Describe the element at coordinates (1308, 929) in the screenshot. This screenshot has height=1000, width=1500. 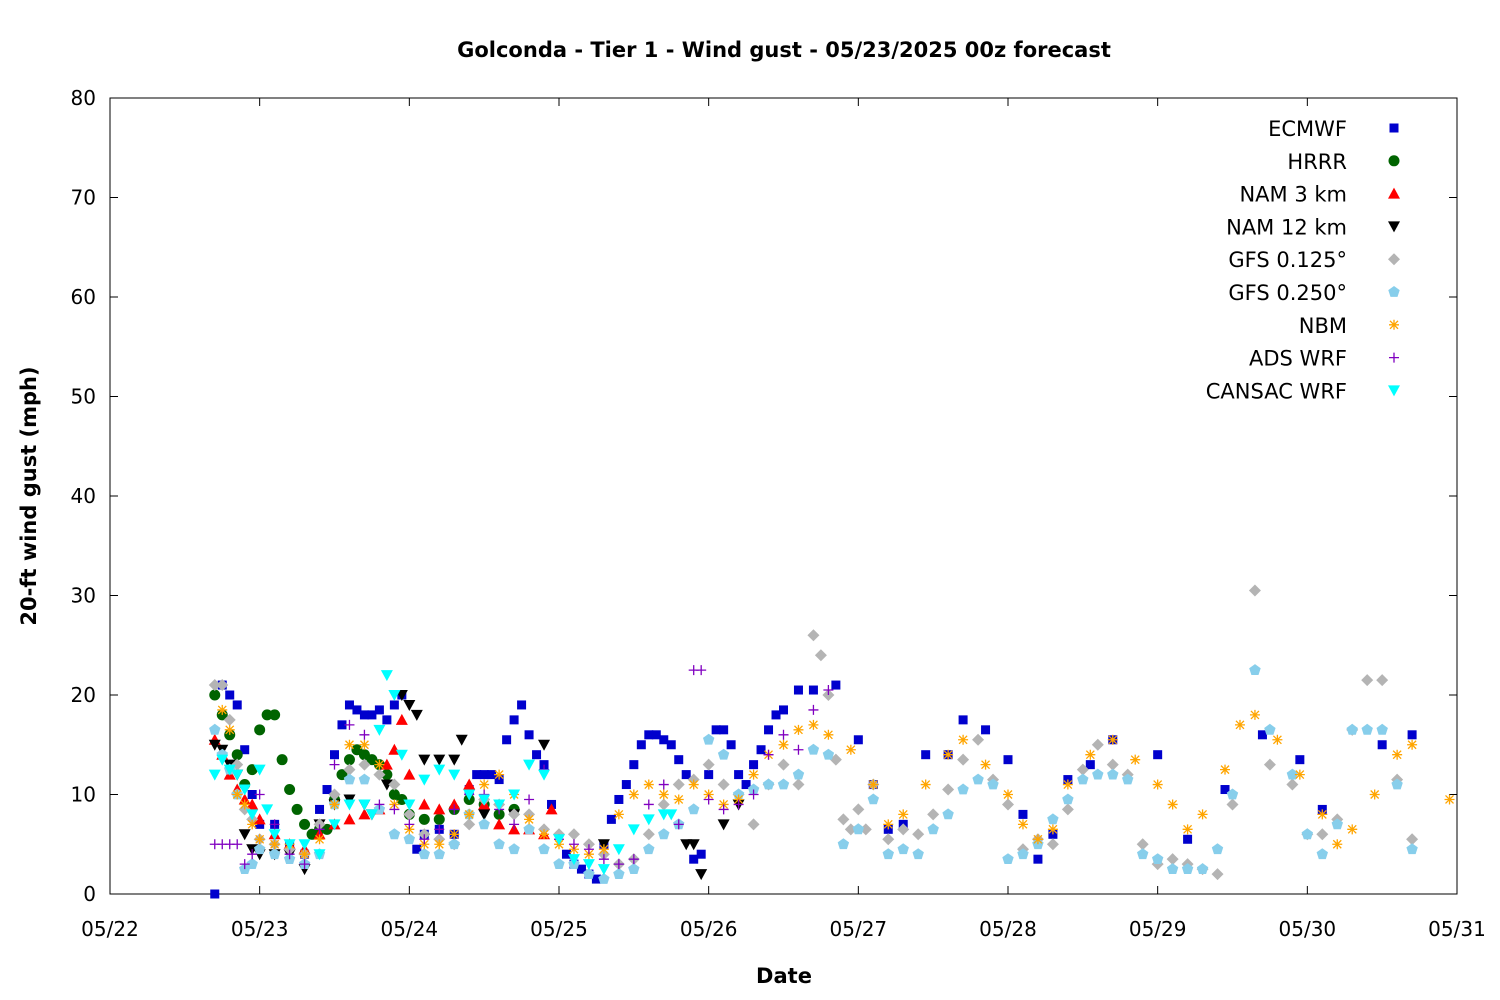
I see `x-tick-label: 05/30` at that location.